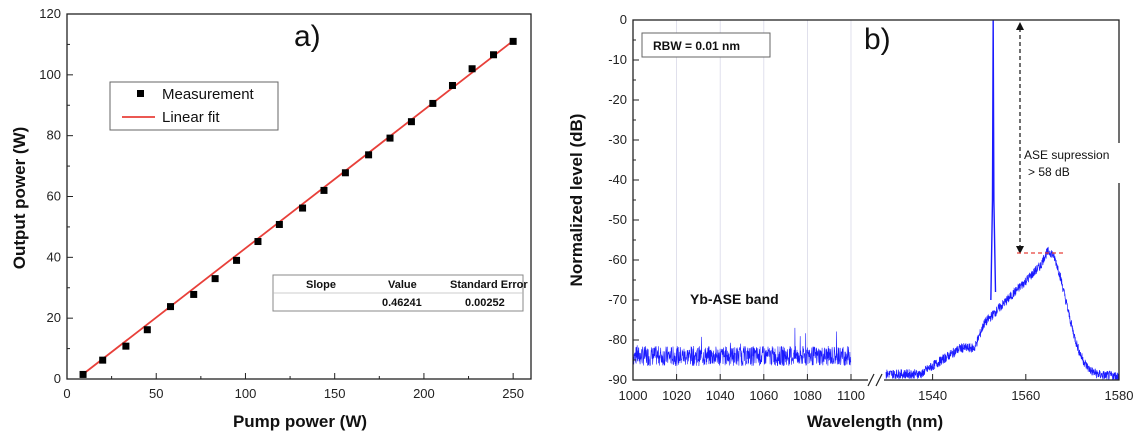 The height and width of the screenshot is (437, 1139). Describe the element at coordinates (1020, 26) in the screenshot. I see `suppression-arrowhead-top` at that location.